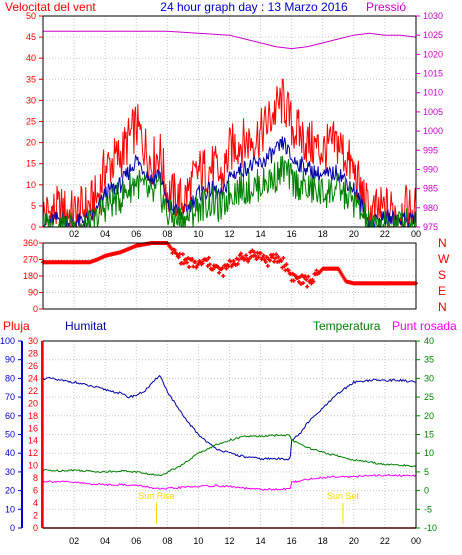  Describe the element at coordinates (35, 478) in the screenshot. I see `rain-tick-label: 8` at that location.